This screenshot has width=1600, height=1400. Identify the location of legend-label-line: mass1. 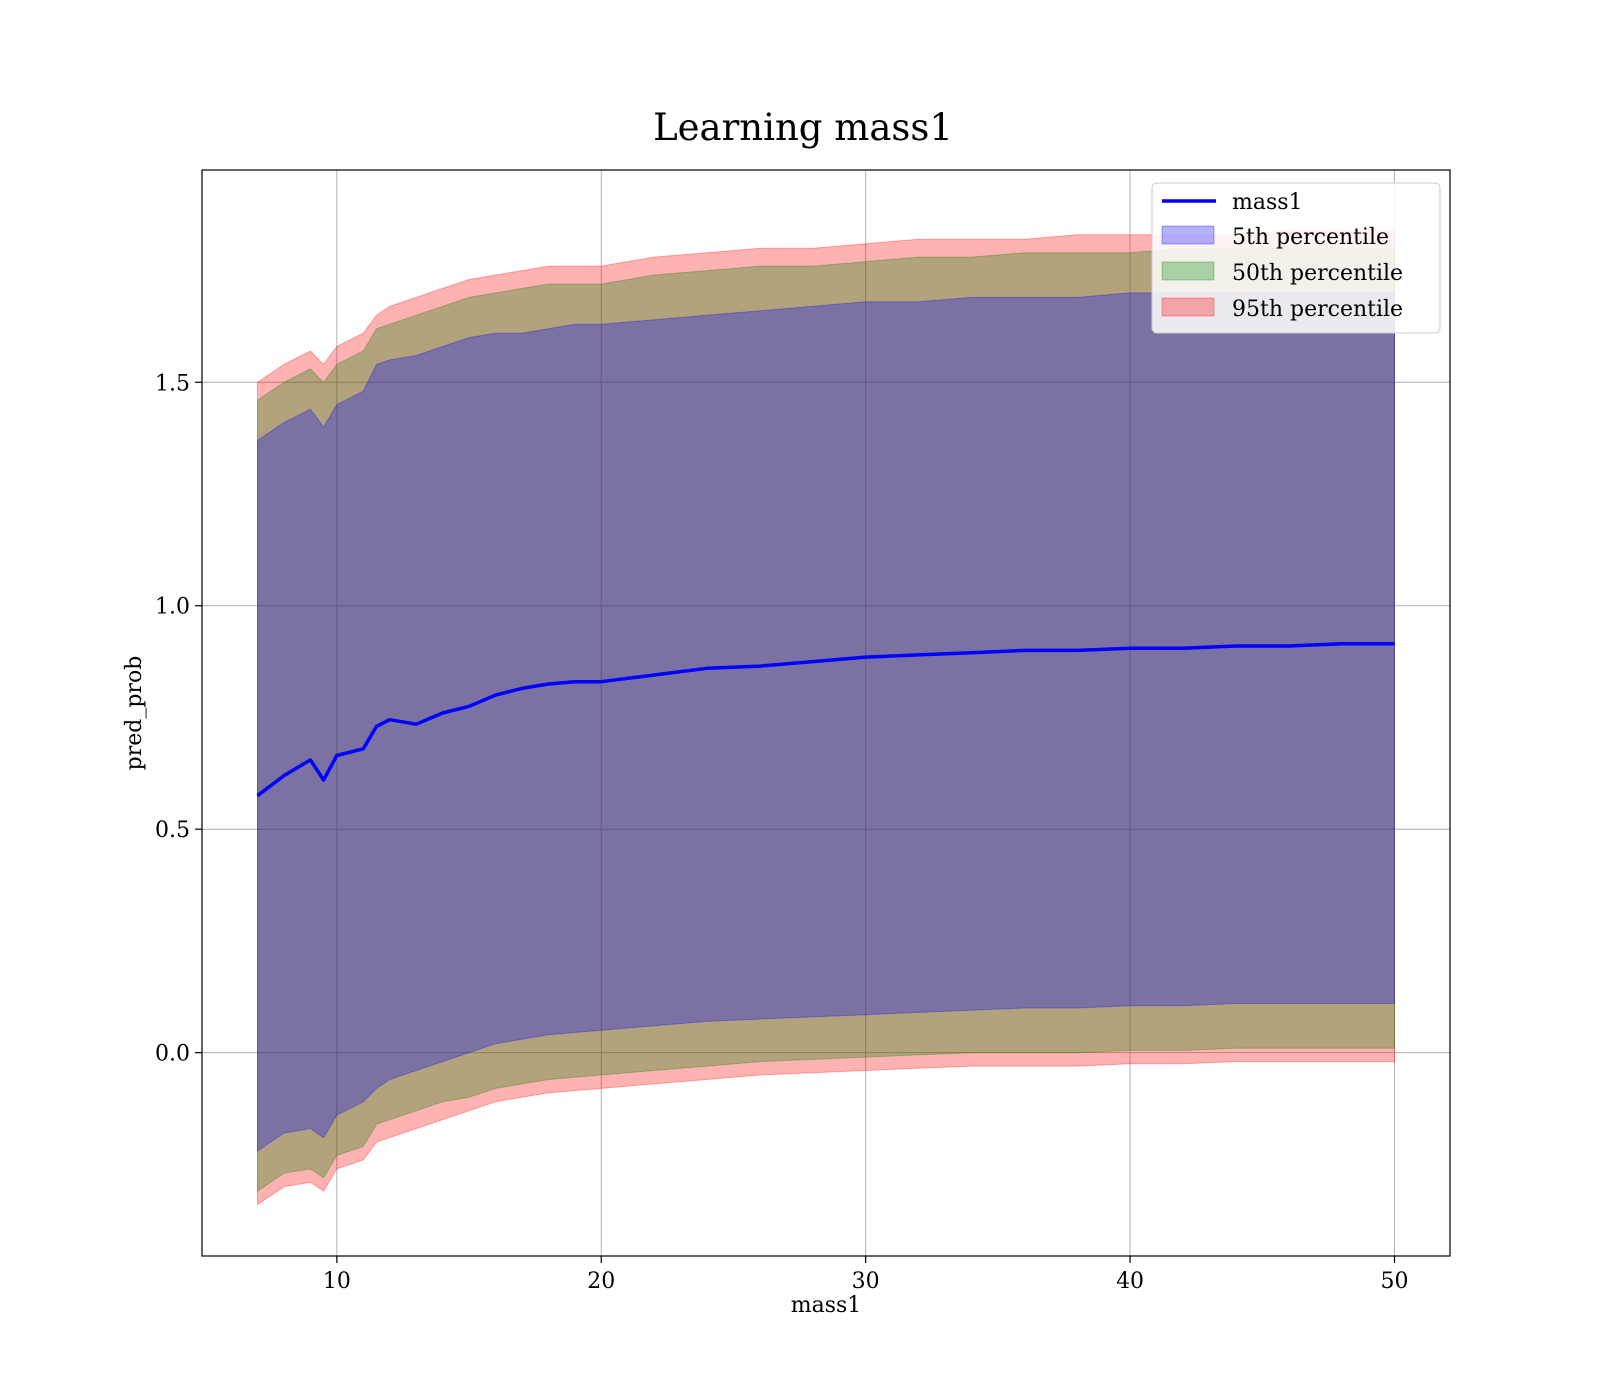
(1267, 202).